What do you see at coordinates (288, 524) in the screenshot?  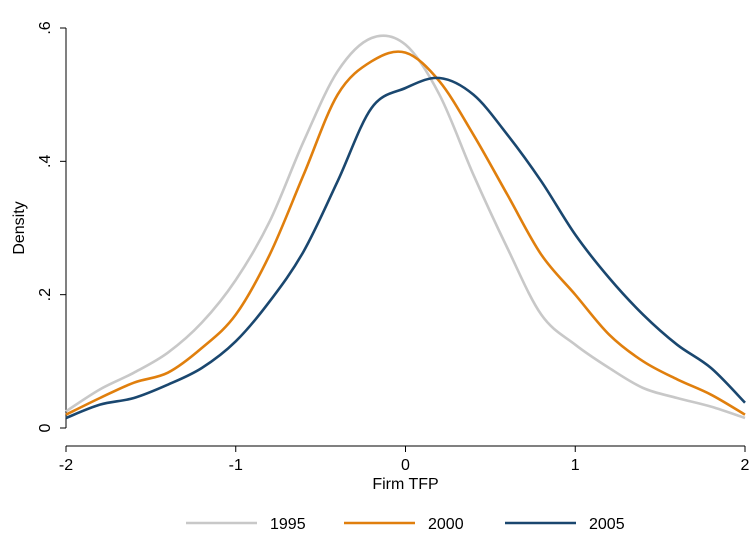 I see `legend-label-1995: 1995` at bounding box center [288, 524].